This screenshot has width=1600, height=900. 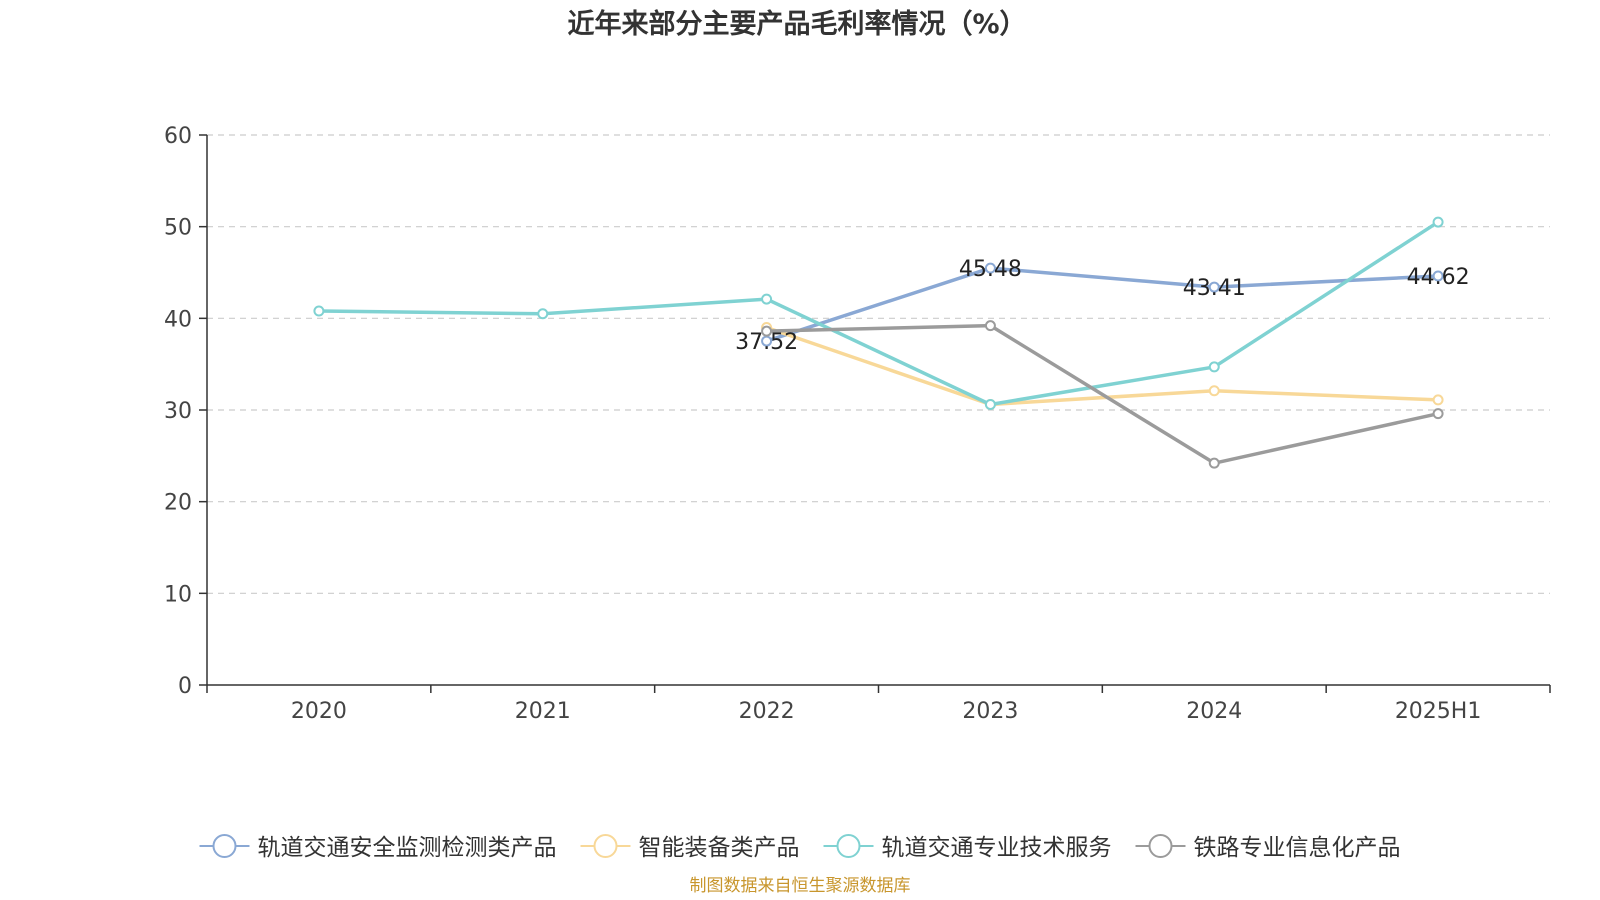 I want to click on data-labels: 37.52 45.48 43.41 44.62, so click(x=1102, y=306).